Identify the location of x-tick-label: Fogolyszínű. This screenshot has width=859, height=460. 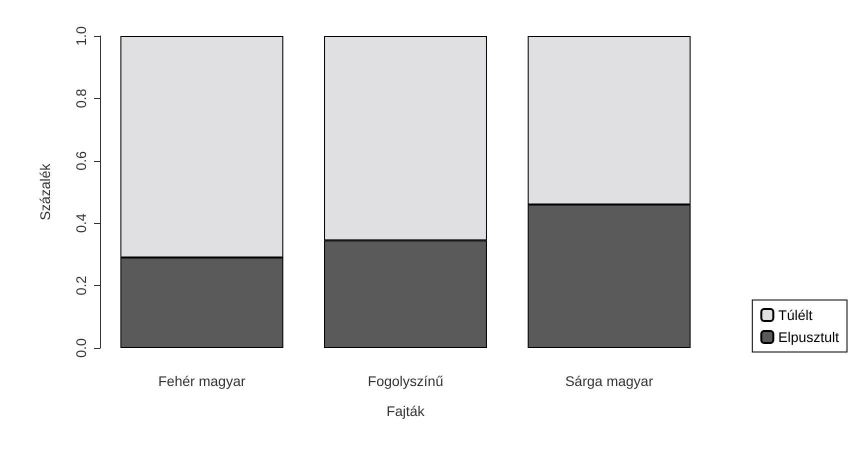
(406, 381).